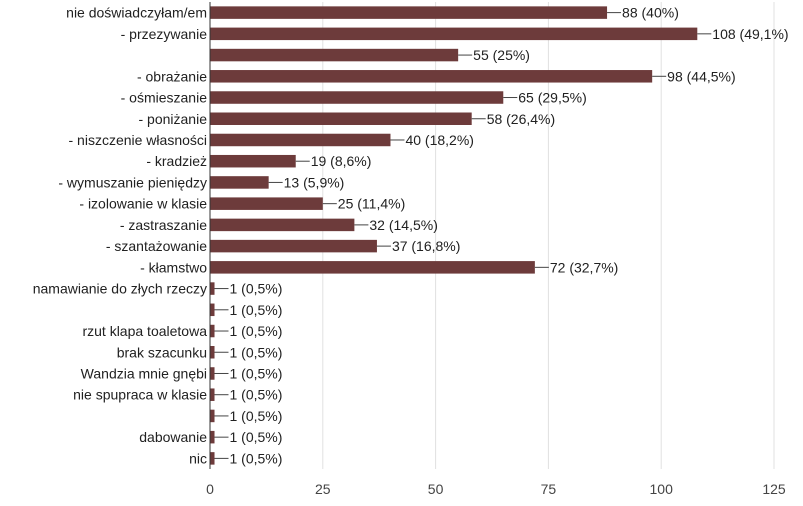 This screenshot has height=506, width=803. Describe the element at coordinates (198, 458) in the screenshot. I see `category-label: nic` at that location.